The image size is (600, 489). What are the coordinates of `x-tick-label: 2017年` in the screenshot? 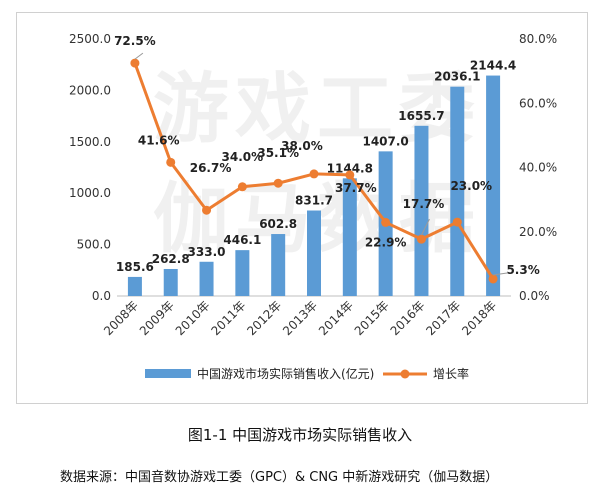 It's located at (443, 318).